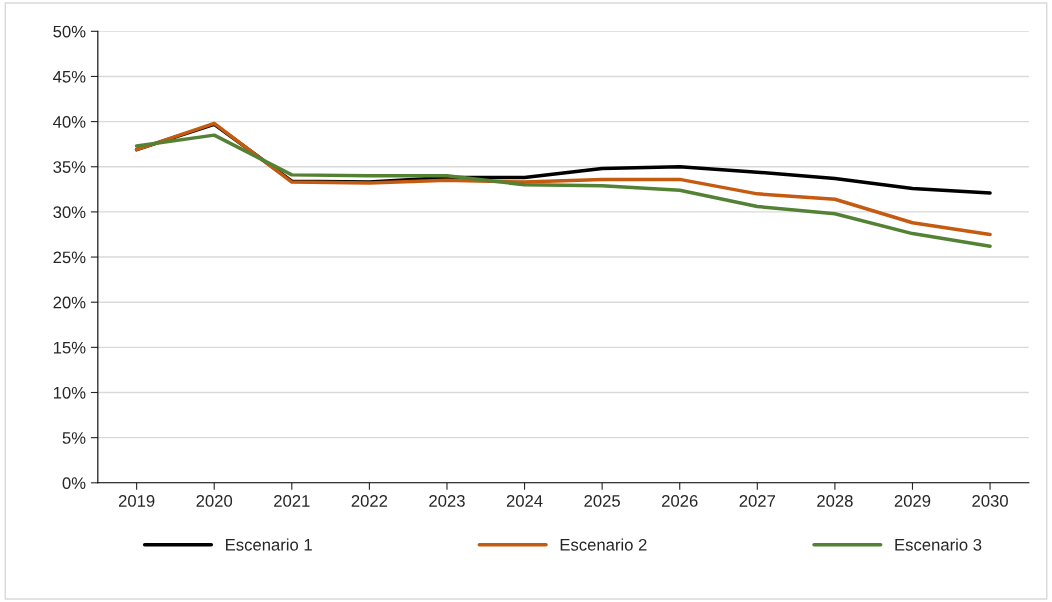 The image size is (1052, 602). Describe the element at coordinates (74, 438) in the screenshot. I see `y-tick-label: 5%` at that location.